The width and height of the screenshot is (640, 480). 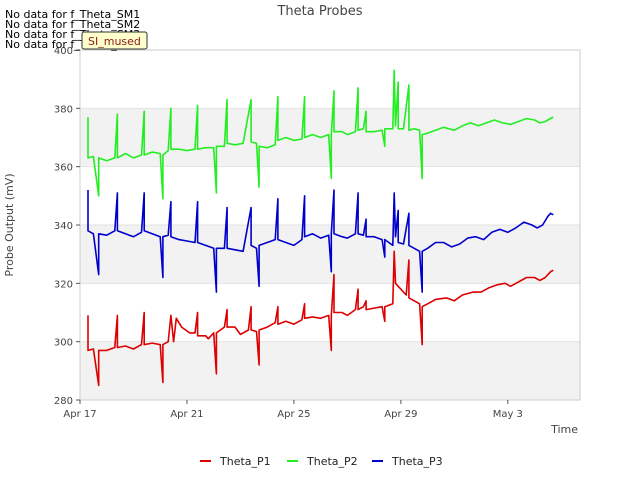 What do you see at coordinates (63, 284) in the screenshot?
I see `y-tick-label: 320` at bounding box center [63, 284].